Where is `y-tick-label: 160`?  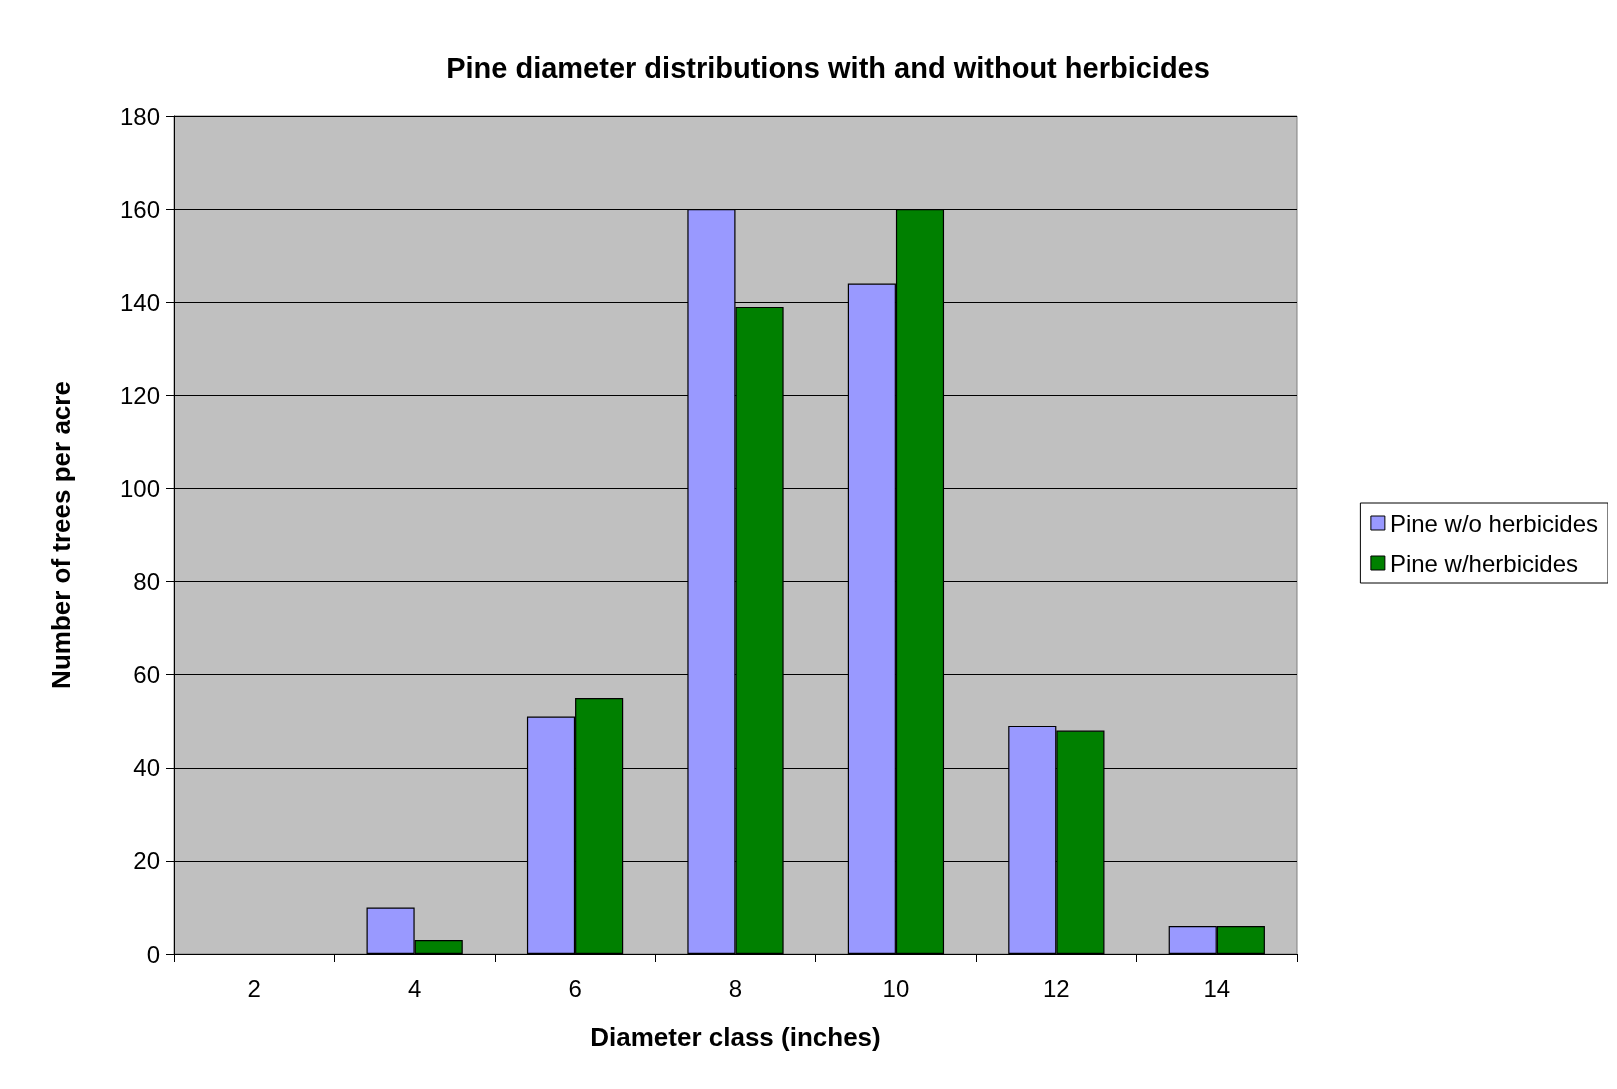
y-tick-label: 160 is located at coordinates (139, 209).